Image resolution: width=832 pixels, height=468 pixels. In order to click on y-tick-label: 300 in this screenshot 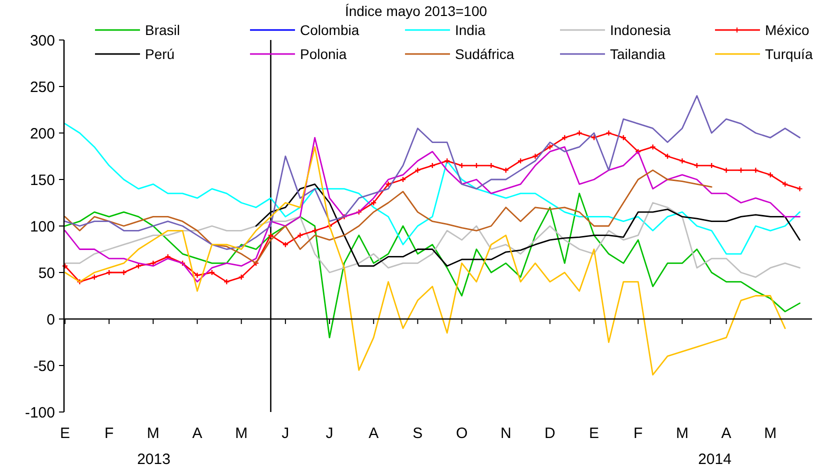, I will do `click(42, 41)`.